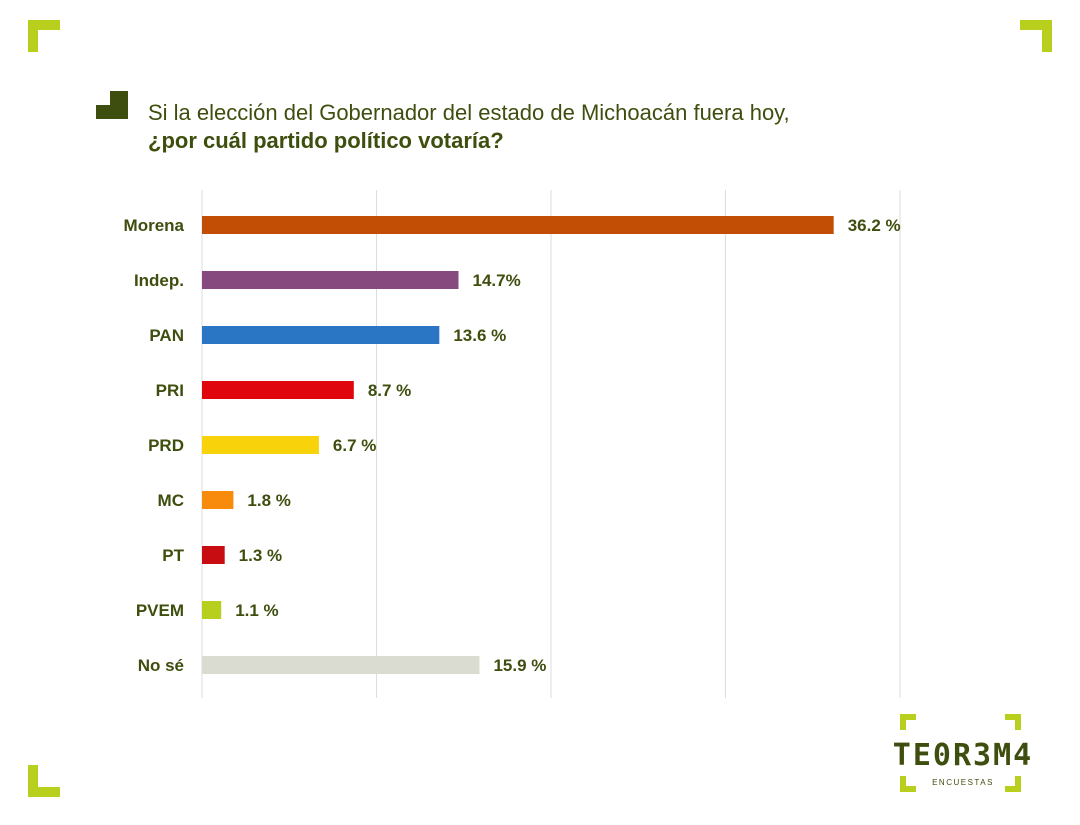 The width and height of the screenshot is (1080, 825). I want to click on corner-decoration-top-left, so click(44, 36).